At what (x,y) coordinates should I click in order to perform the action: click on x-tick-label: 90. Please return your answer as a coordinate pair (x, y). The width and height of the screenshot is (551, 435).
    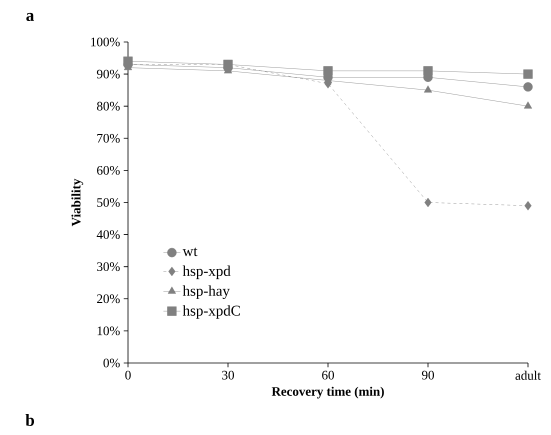
    Looking at the image, I should click on (428, 375).